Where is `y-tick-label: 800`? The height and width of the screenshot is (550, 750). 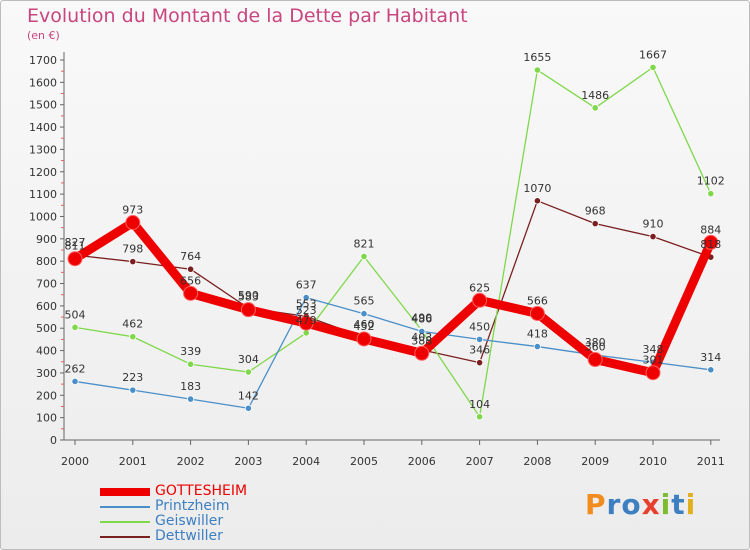
y-tick-label: 800 is located at coordinates (46, 261).